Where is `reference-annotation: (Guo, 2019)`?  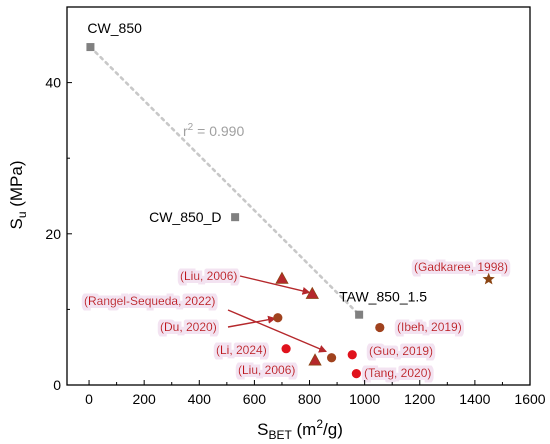 reference-annotation: (Guo, 2019) is located at coordinates (401, 351).